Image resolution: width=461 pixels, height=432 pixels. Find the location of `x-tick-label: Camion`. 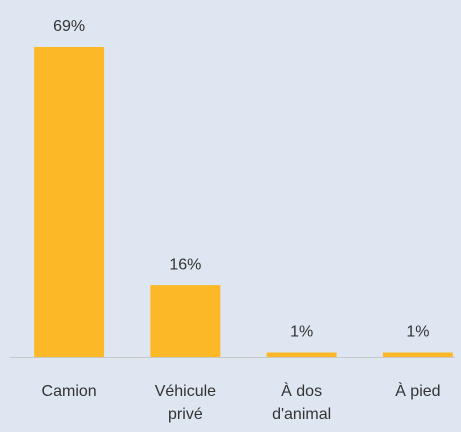

x-tick-label: Camion is located at coordinates (69, 391).